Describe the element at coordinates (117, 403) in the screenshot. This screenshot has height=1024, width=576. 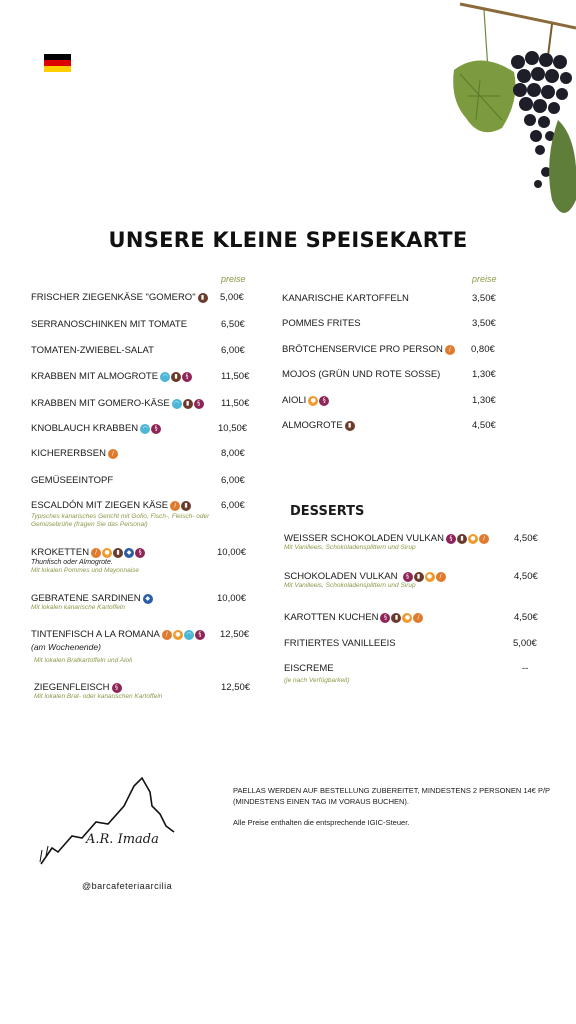
I see `menu-item: KRABBEN MIT GOMERO-KÄSE ◠ ▮ §` at that location.